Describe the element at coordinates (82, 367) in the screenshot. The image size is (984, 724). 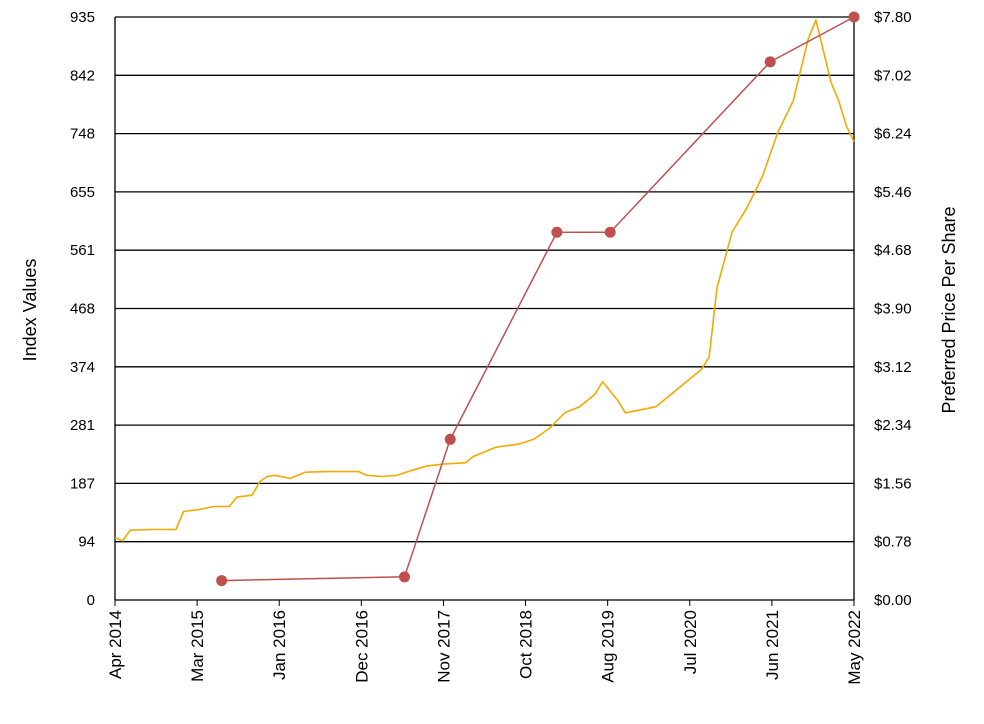
I see `left-tick-label: 374` at that location.